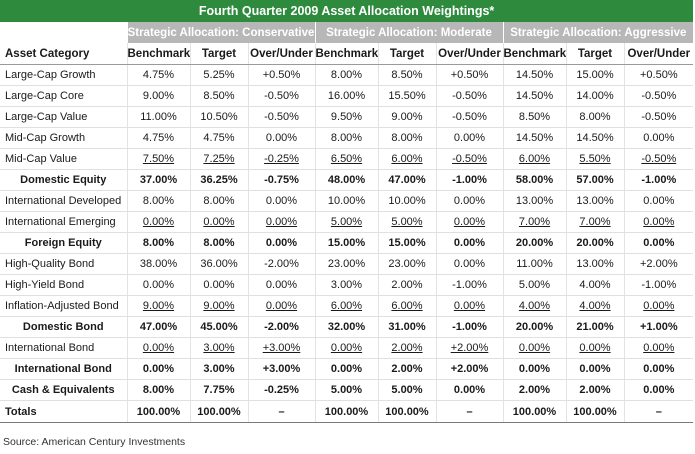 This screenshot has height=454, width=695. I want to click on cell-target: 10.50%, so click(218, 117).